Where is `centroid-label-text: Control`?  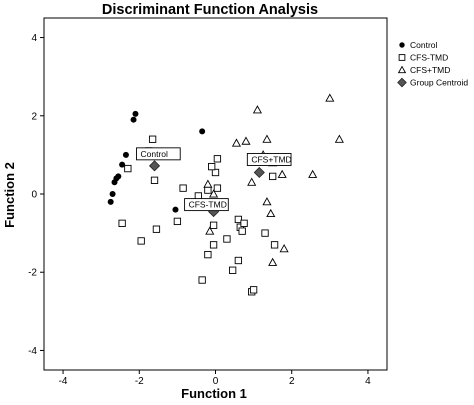
centroid-label-text: Control is located at coordinates (155, 154).